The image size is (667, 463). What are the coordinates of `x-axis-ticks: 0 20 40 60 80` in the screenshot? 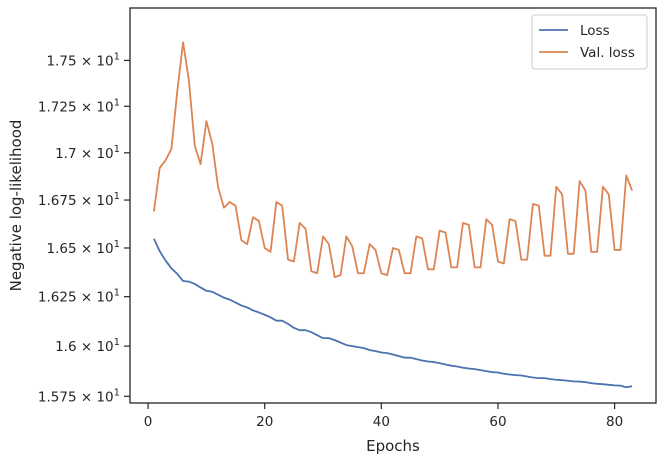 It's located at (383, 416).